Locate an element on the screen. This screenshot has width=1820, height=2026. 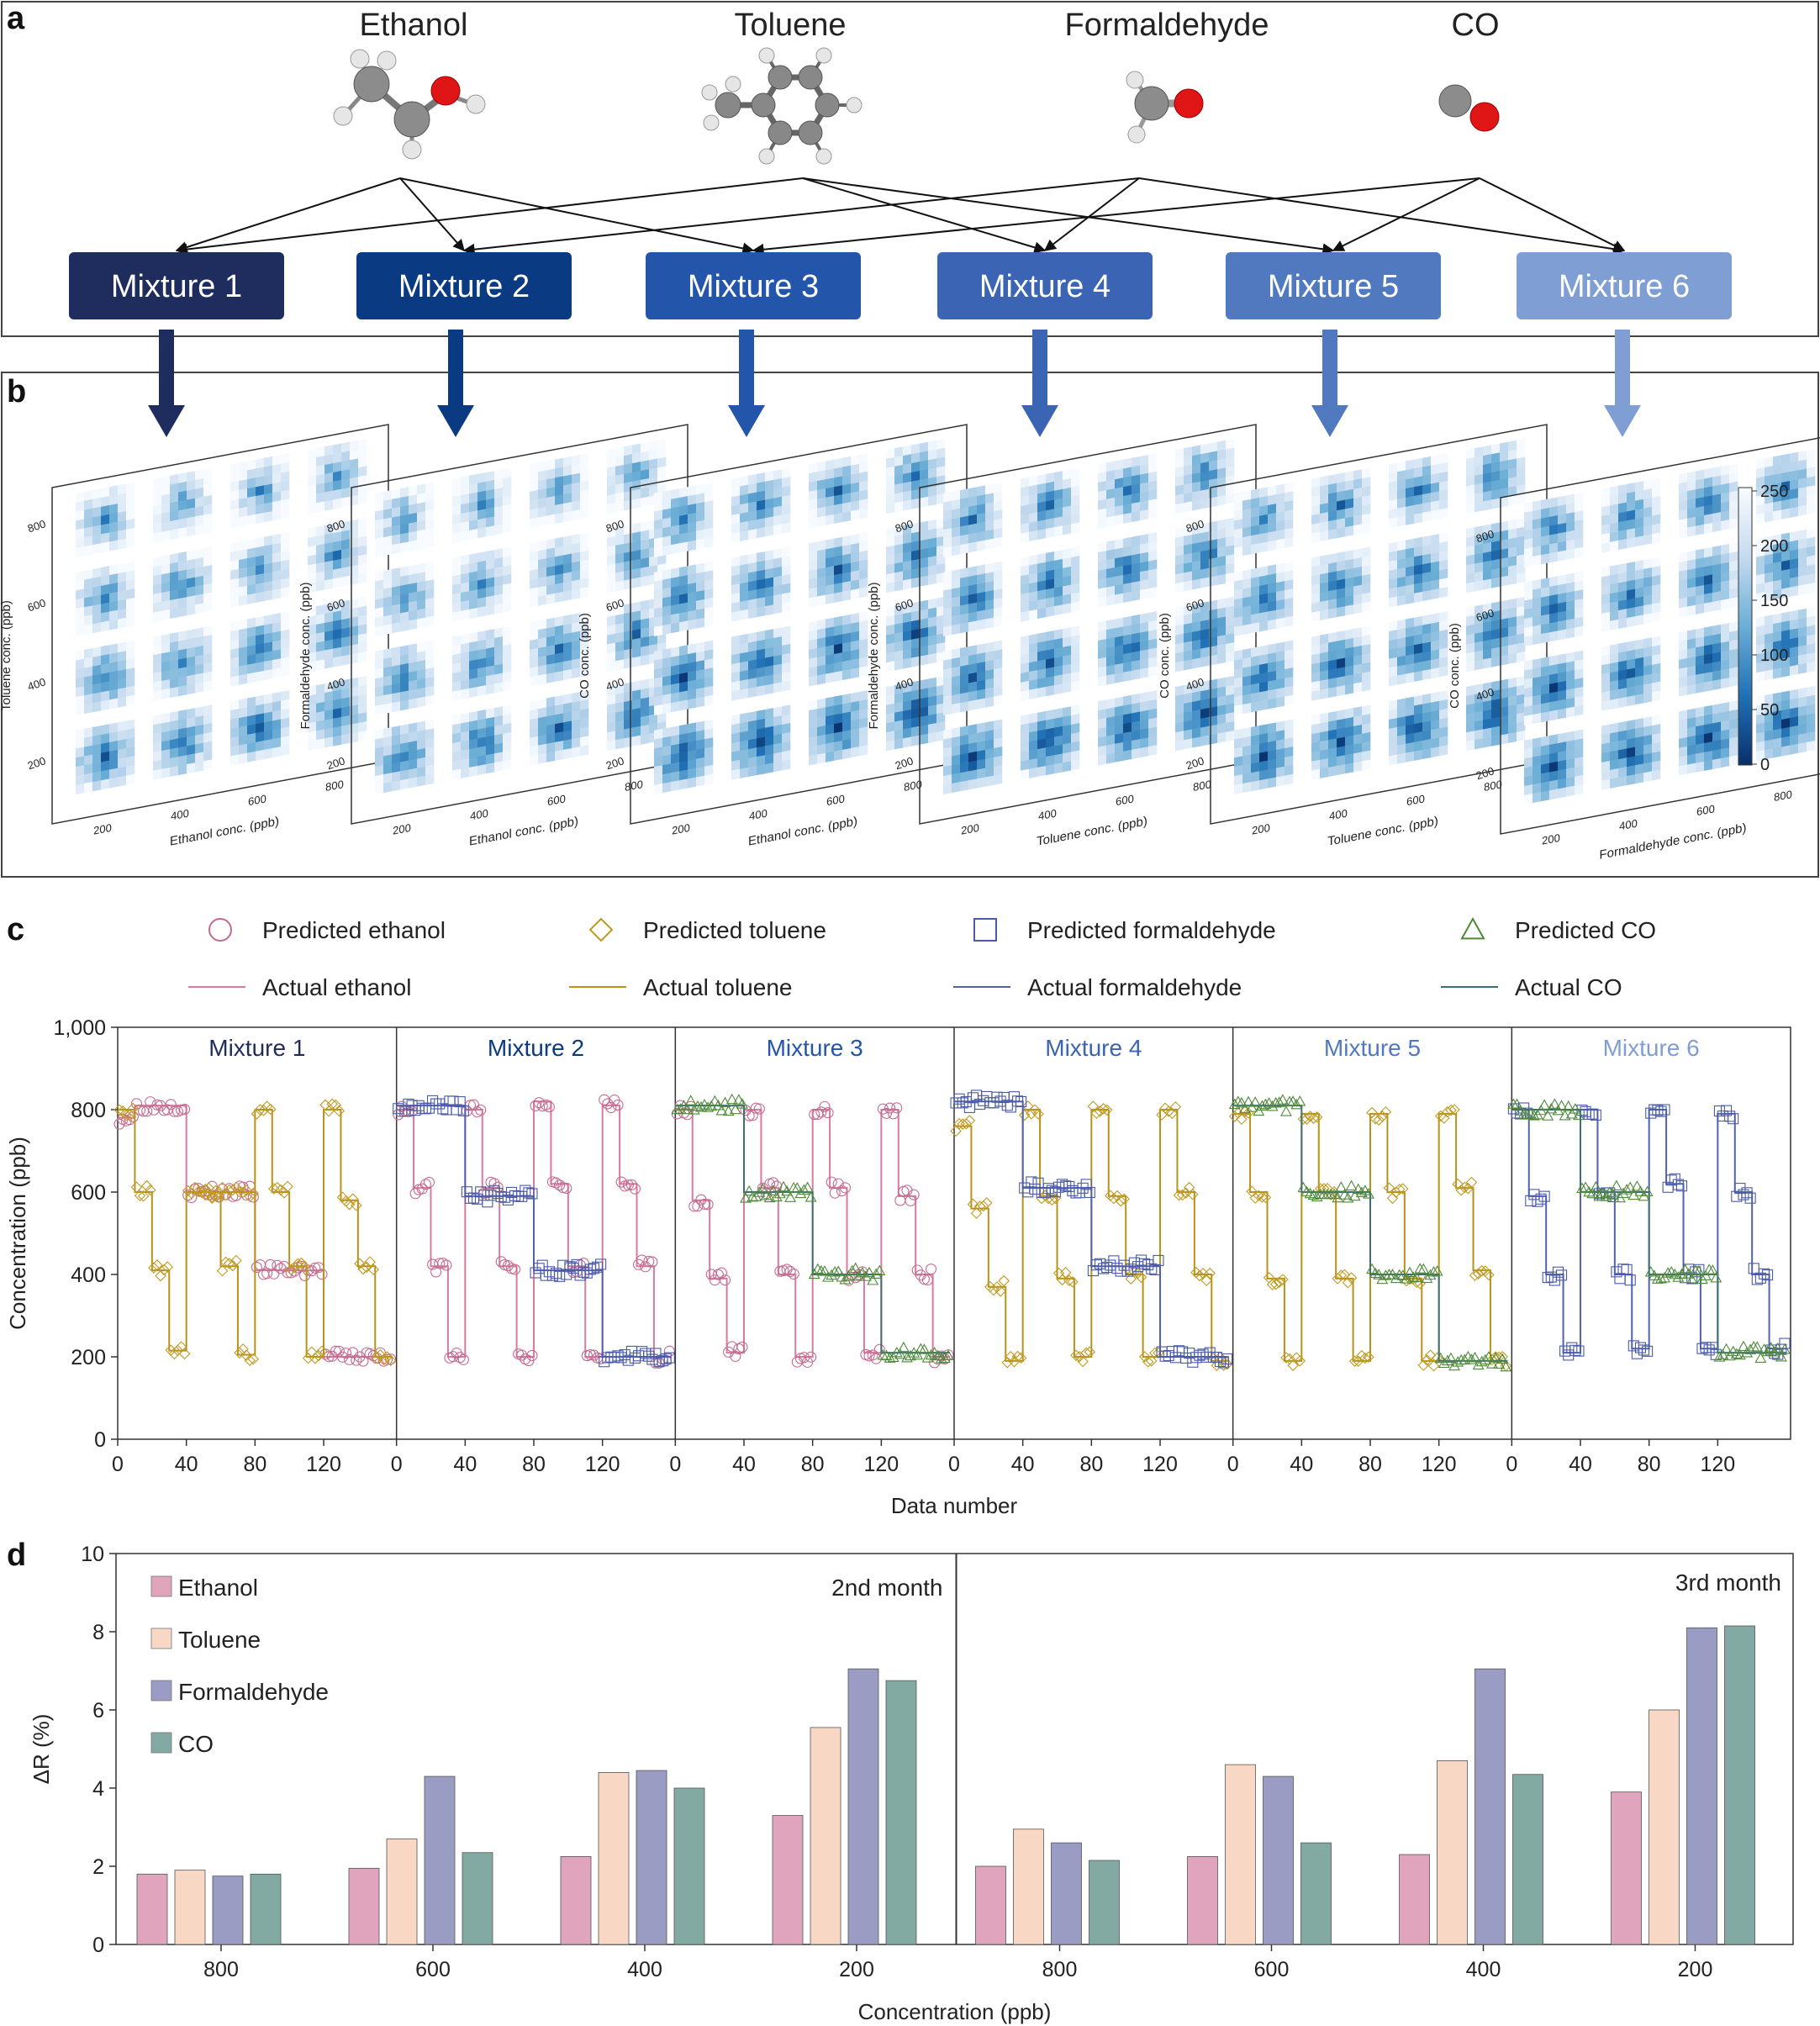
ethanol-molecule-icon is located at coordinates (409, 104).